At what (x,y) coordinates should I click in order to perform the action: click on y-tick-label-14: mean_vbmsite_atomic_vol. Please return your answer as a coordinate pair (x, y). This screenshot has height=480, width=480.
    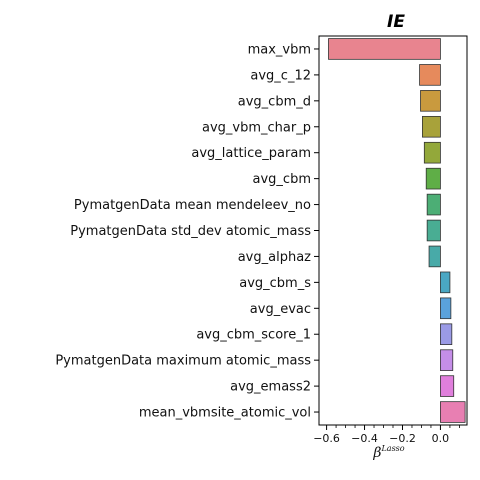
    Looking at the image, I should click on (225, 413).